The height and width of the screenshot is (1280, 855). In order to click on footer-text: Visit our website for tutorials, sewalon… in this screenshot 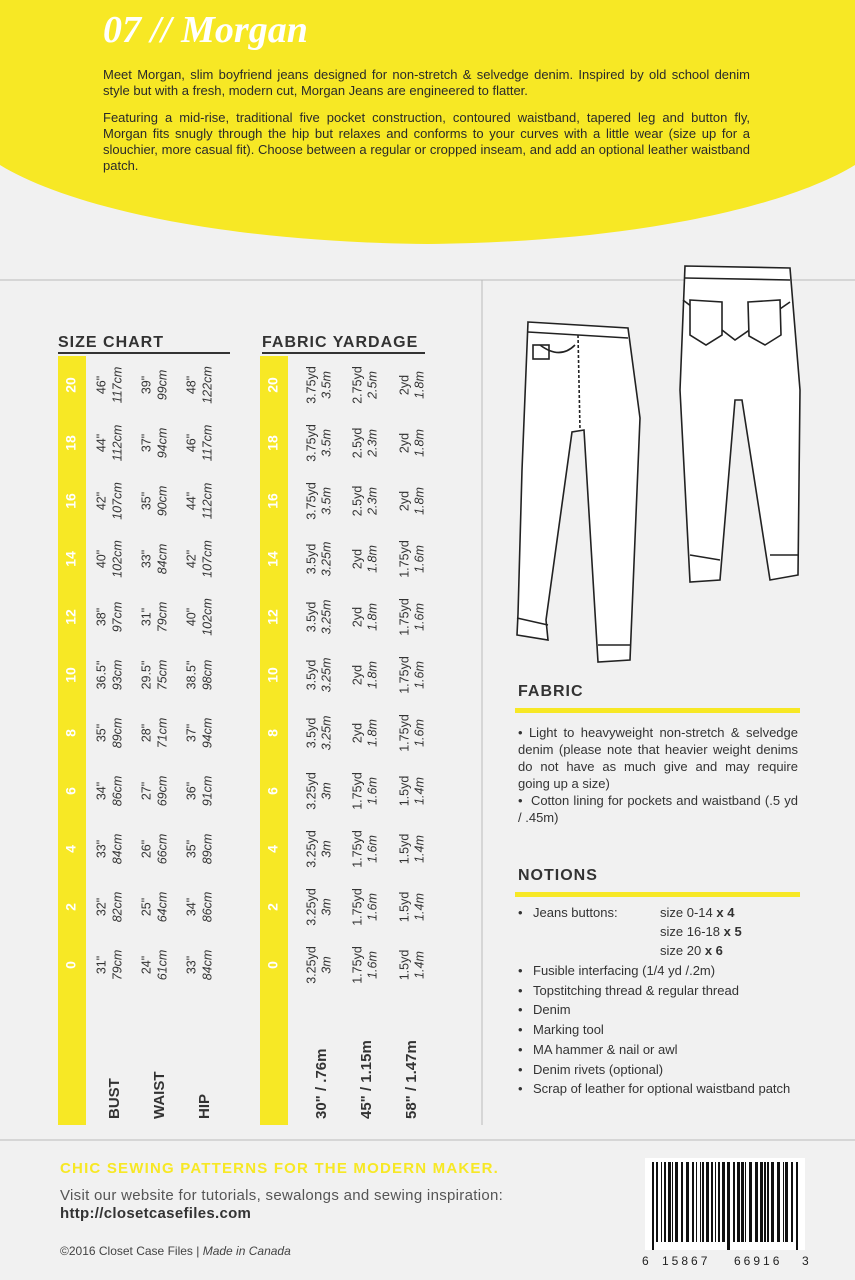, I will do `click(282, 1195)`.